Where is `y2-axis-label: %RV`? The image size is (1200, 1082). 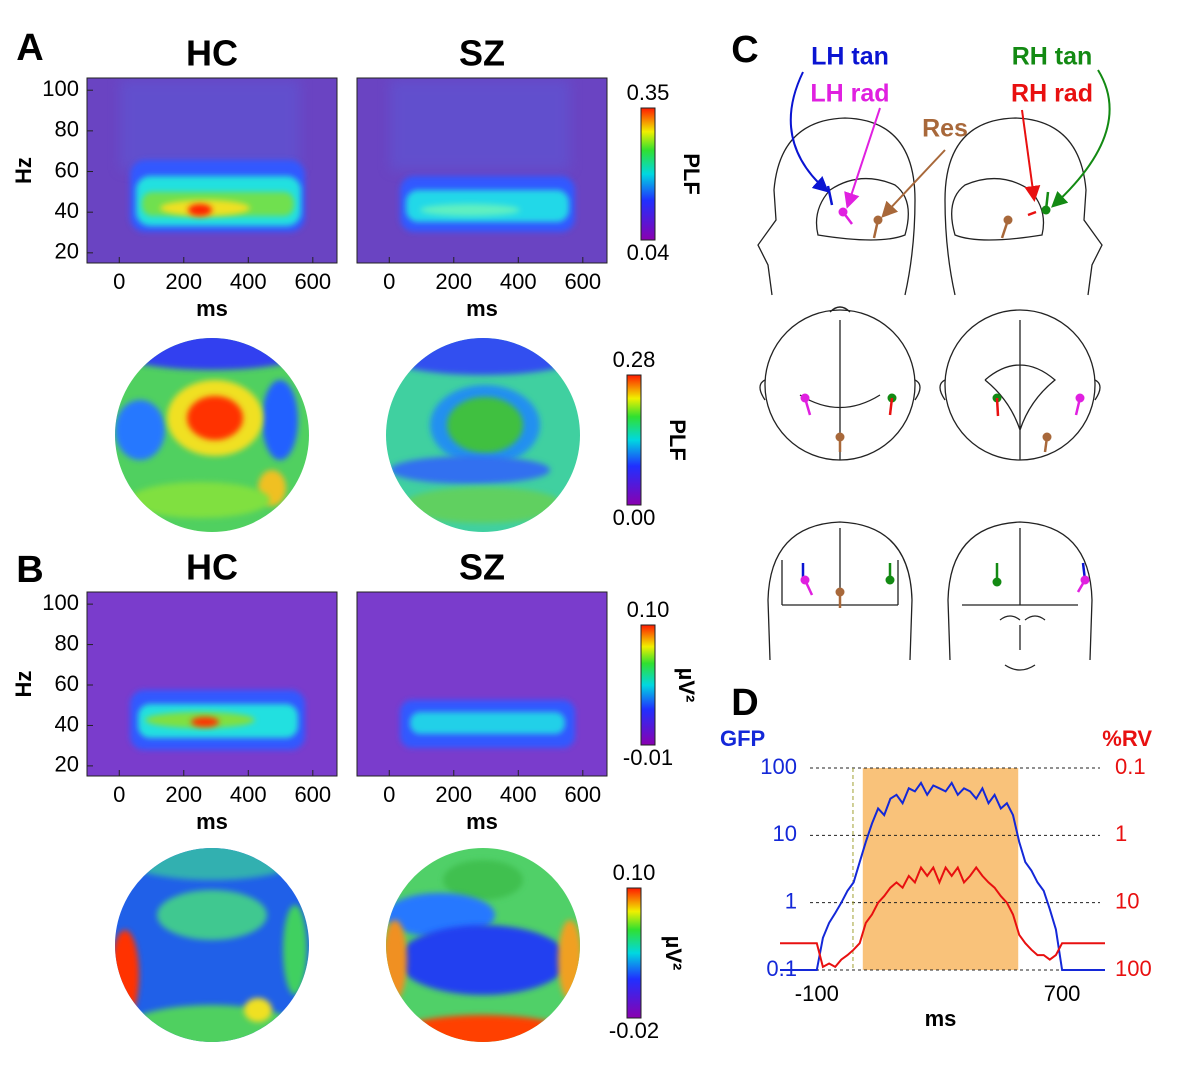
y2-axis-label: %RV is located at coordinates (1127, 738).